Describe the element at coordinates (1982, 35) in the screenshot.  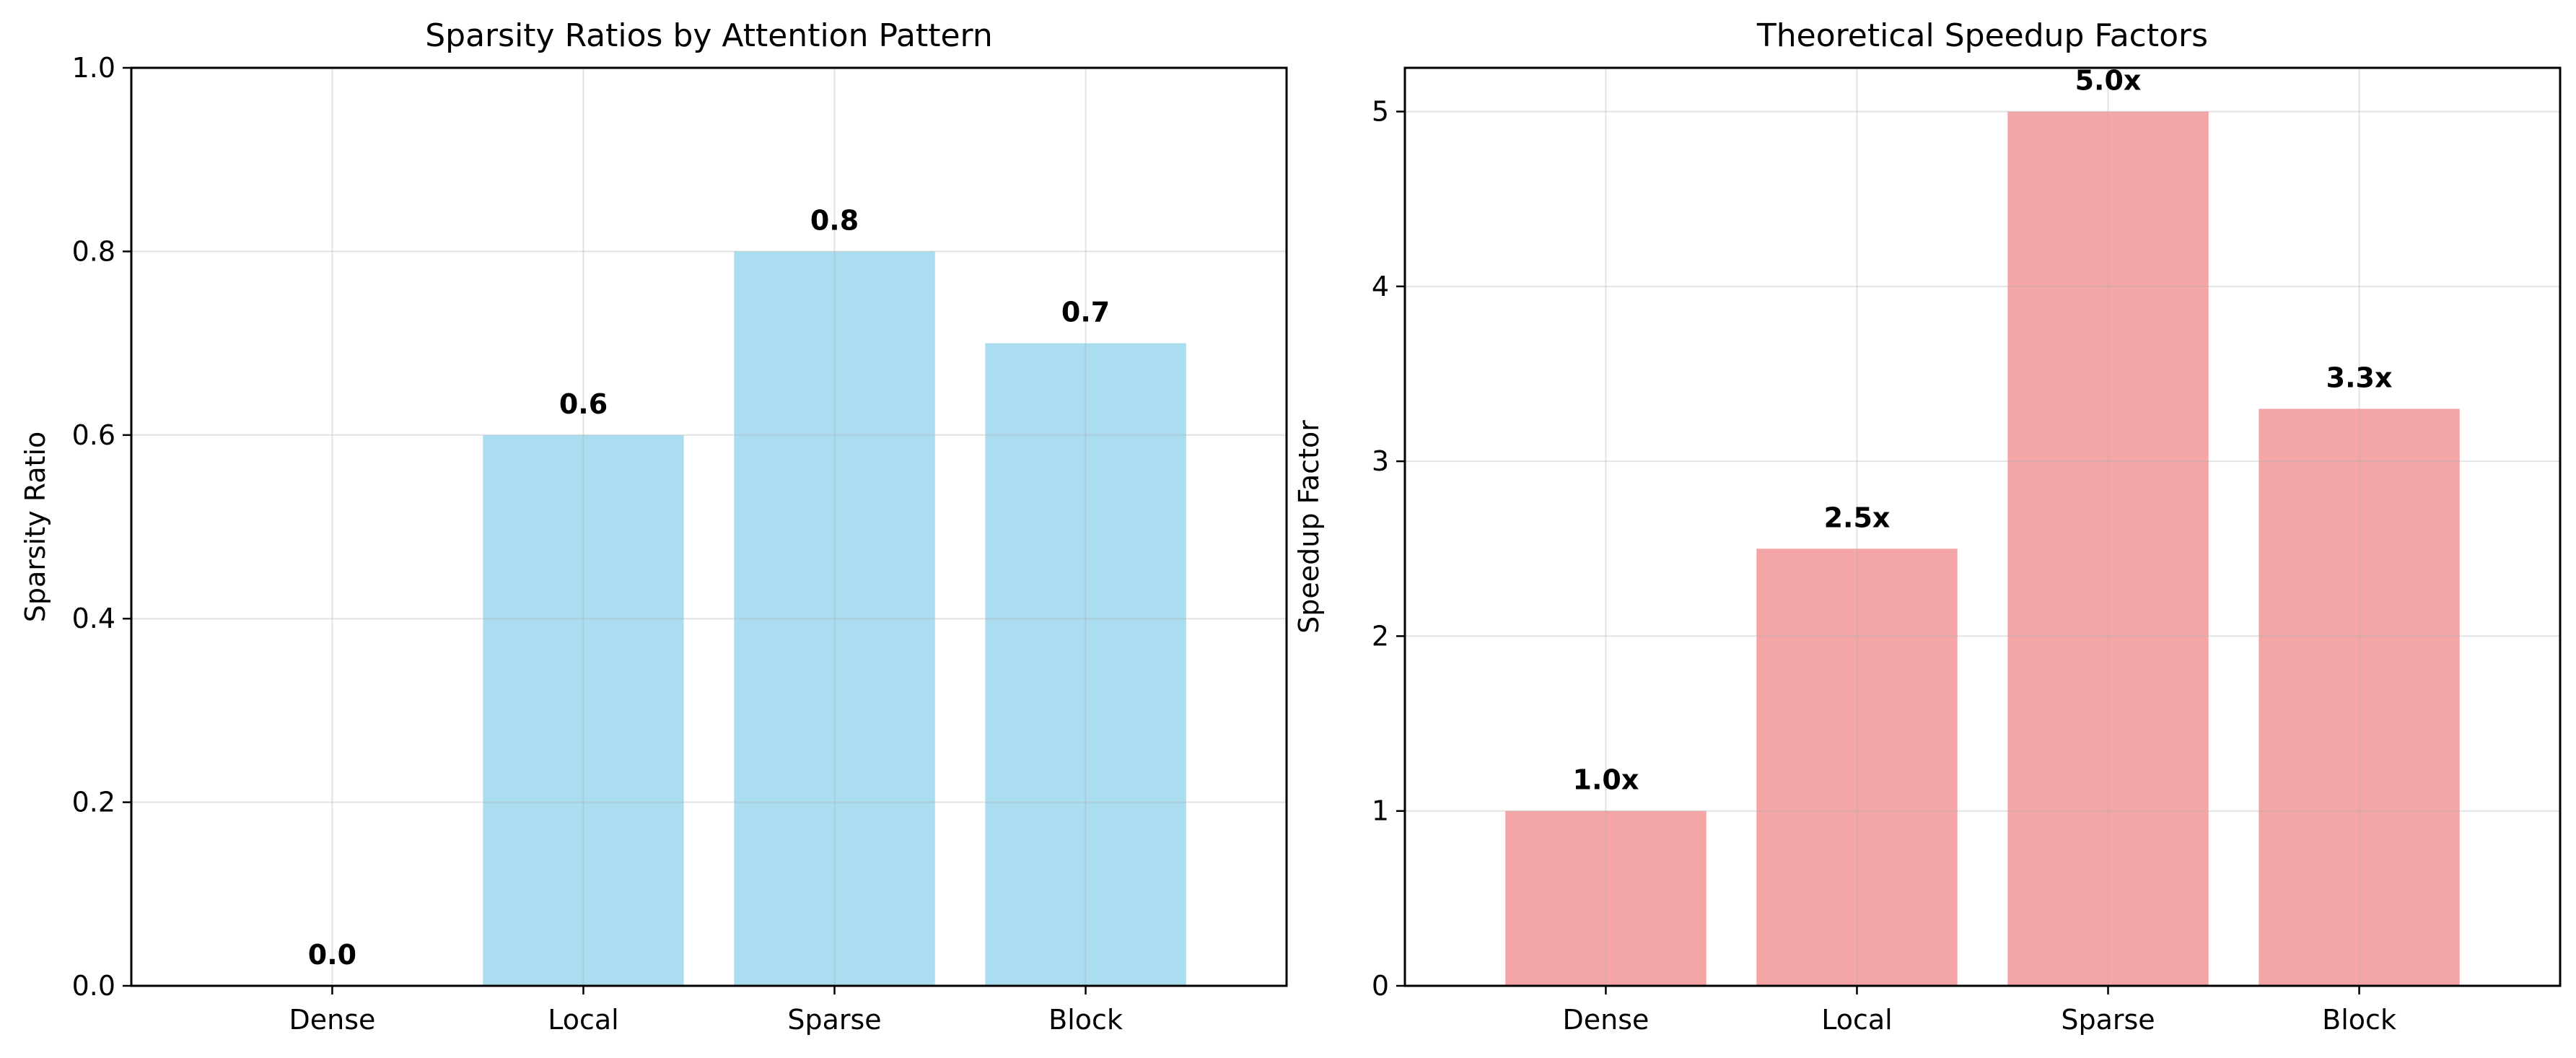
I see `chart-title: Theoretical Speedup Factors` at that location.